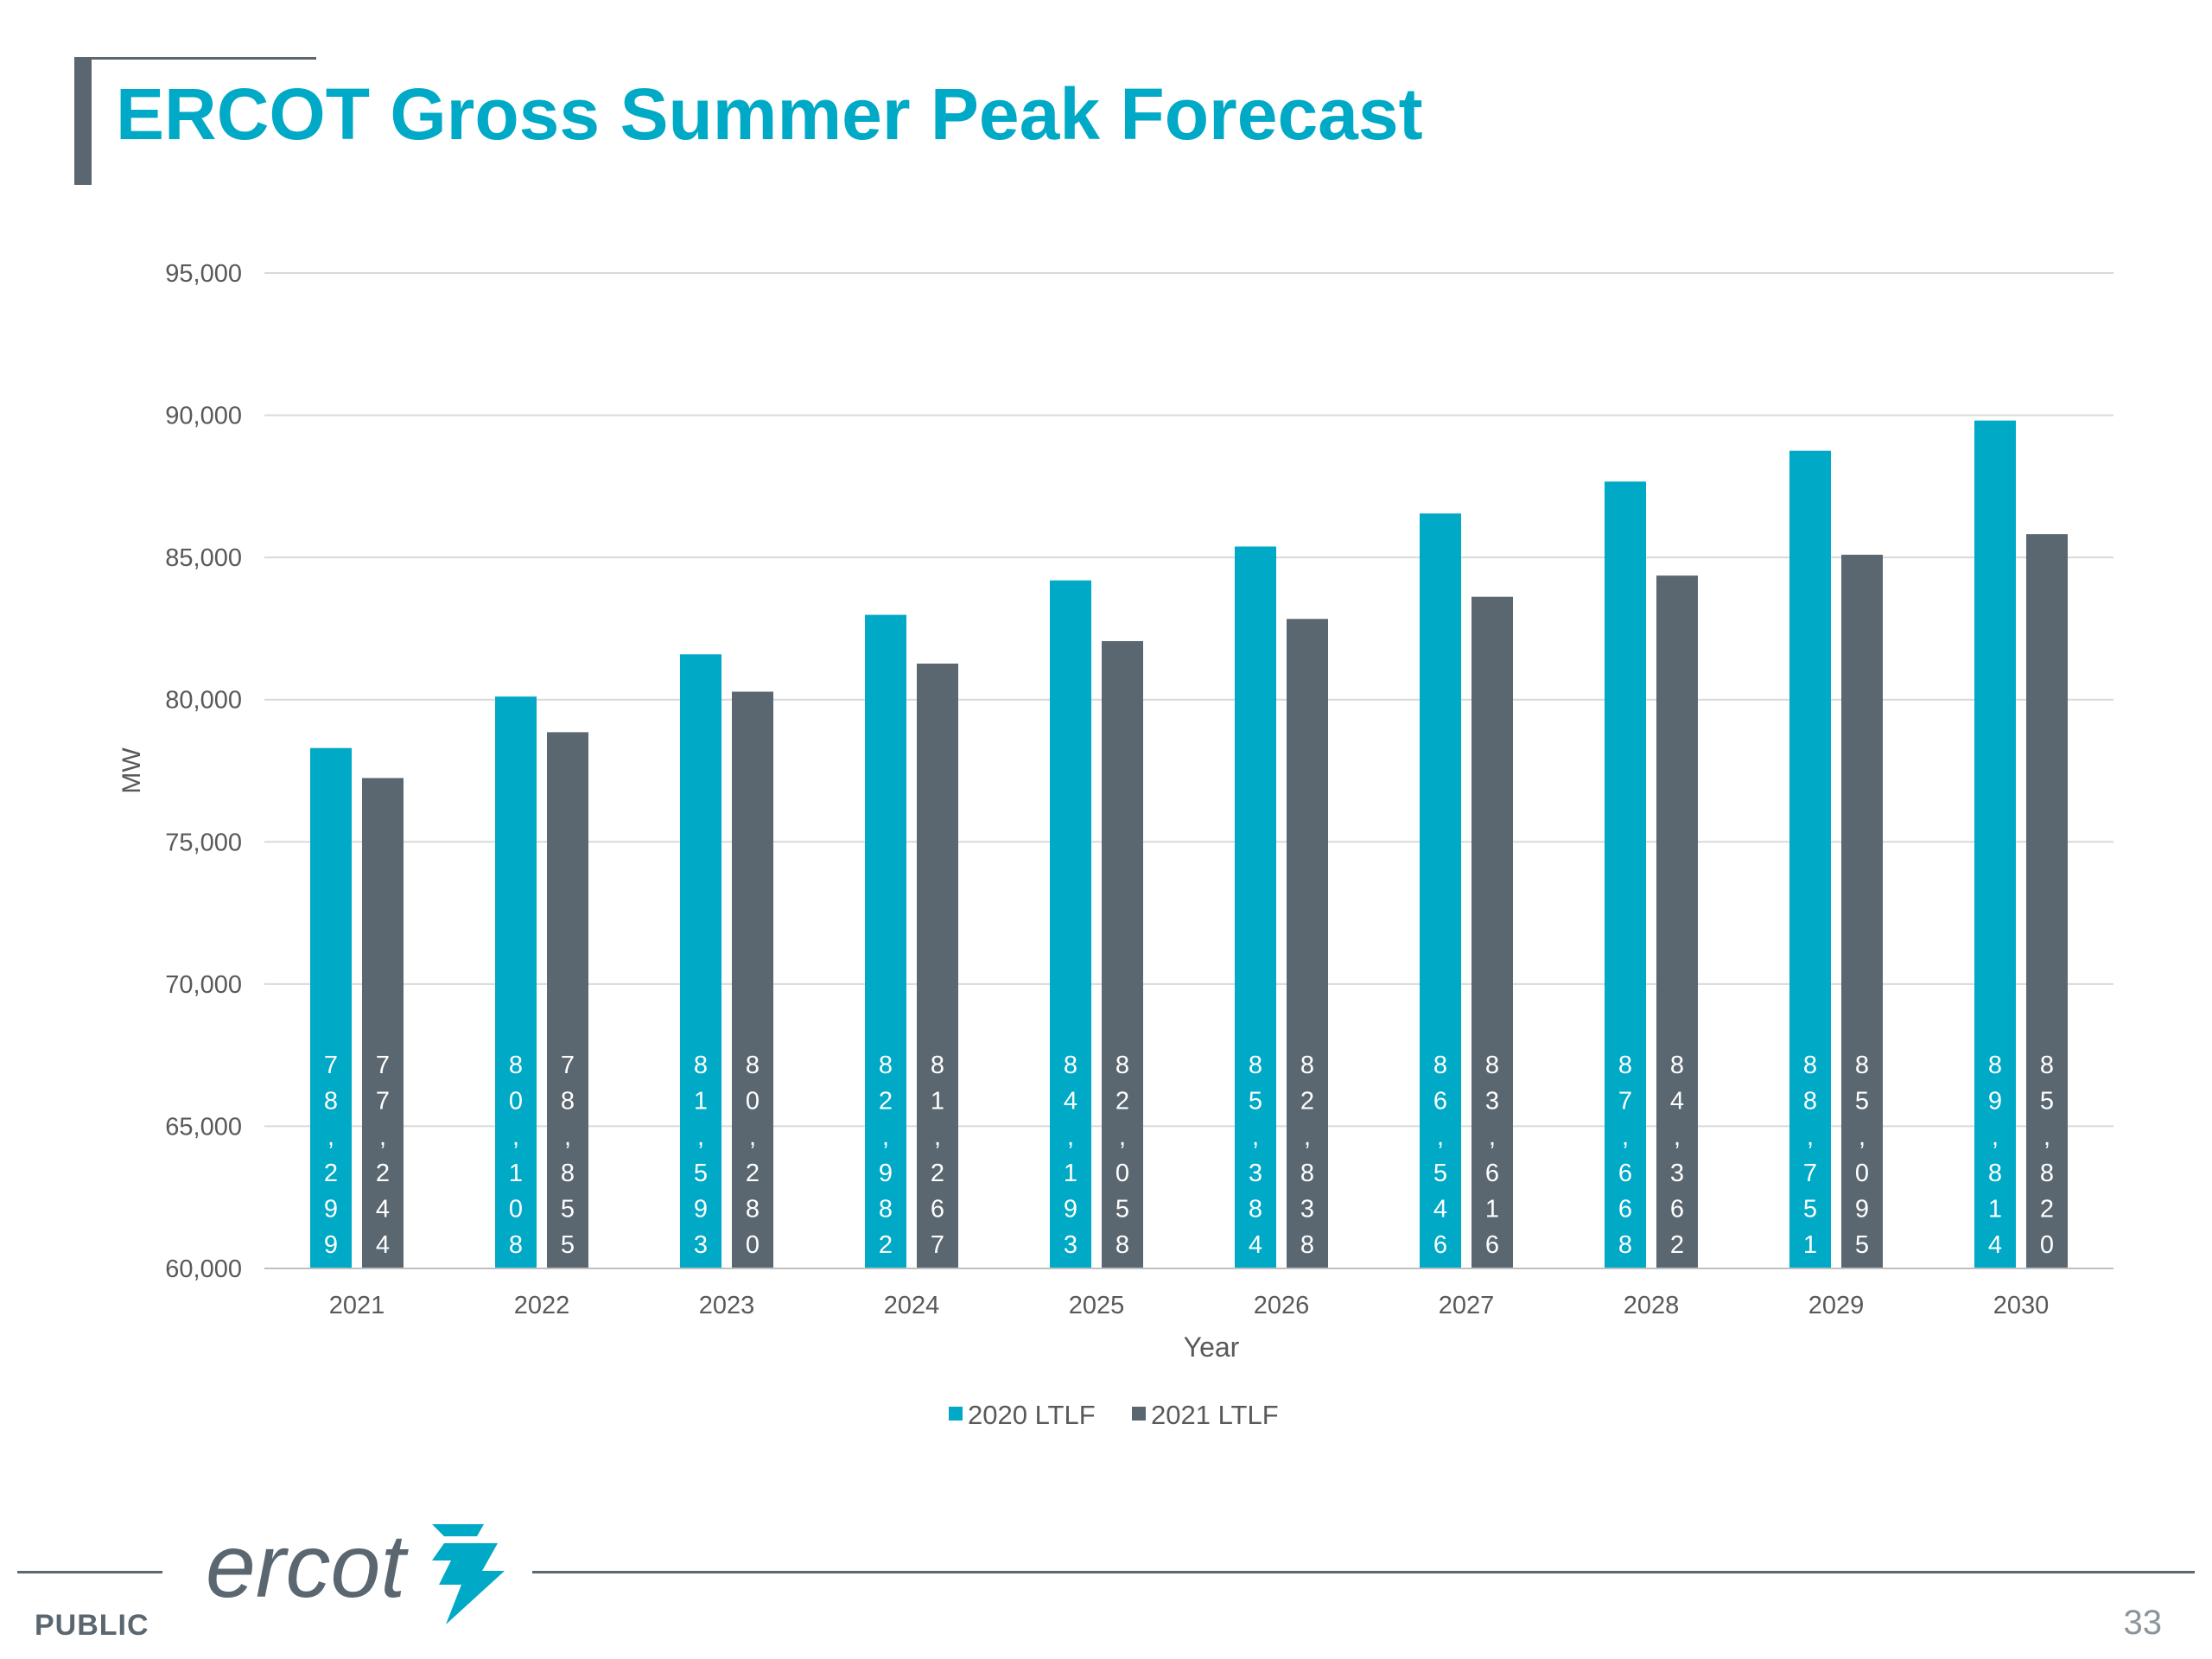 The width and height of the screenshot is (2212, 1659). What do you see at coordinates (1215, 1415) in the screenshot?
I see `legend-label: 2021 LTLF` at bounding box center [1215, 1415].